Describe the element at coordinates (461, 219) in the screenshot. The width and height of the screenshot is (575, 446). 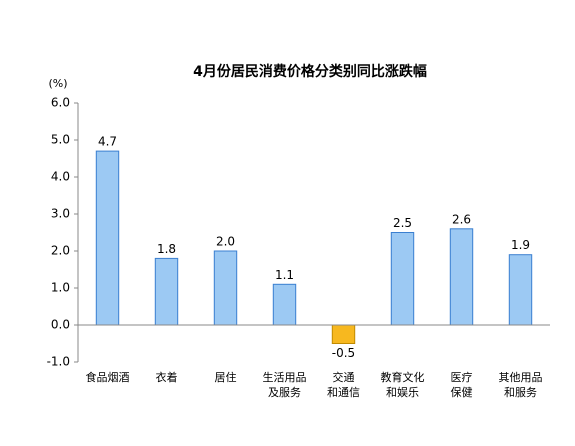
I see `data-label: 2.6` at that location.